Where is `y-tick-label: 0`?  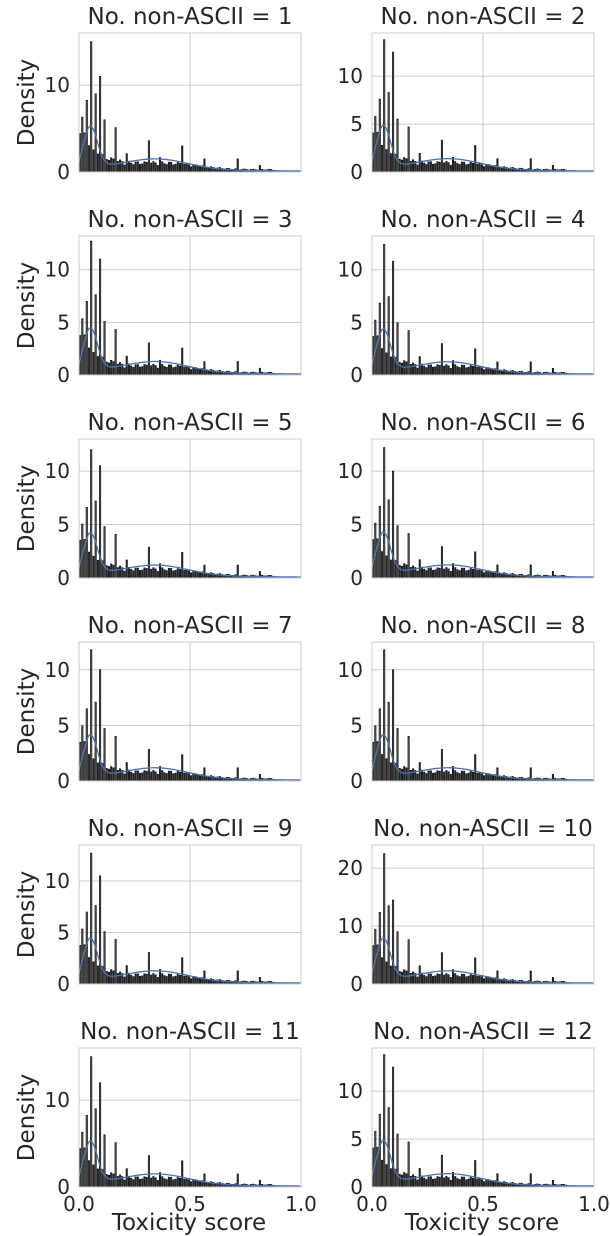 y-tick-label: 0 is located at coordinates (63, 375).